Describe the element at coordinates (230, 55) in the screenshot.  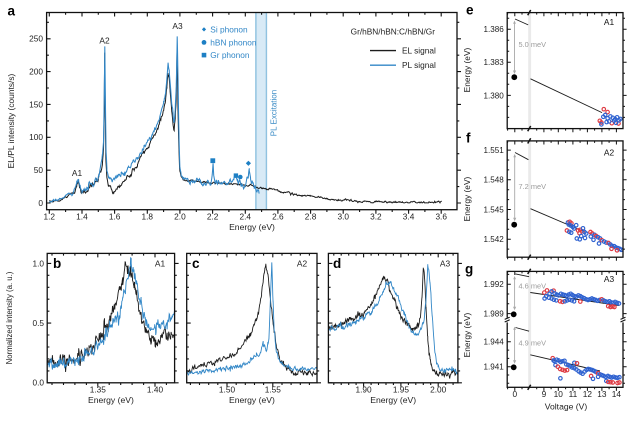
I see `svg-text: Gr phonon` at that location.